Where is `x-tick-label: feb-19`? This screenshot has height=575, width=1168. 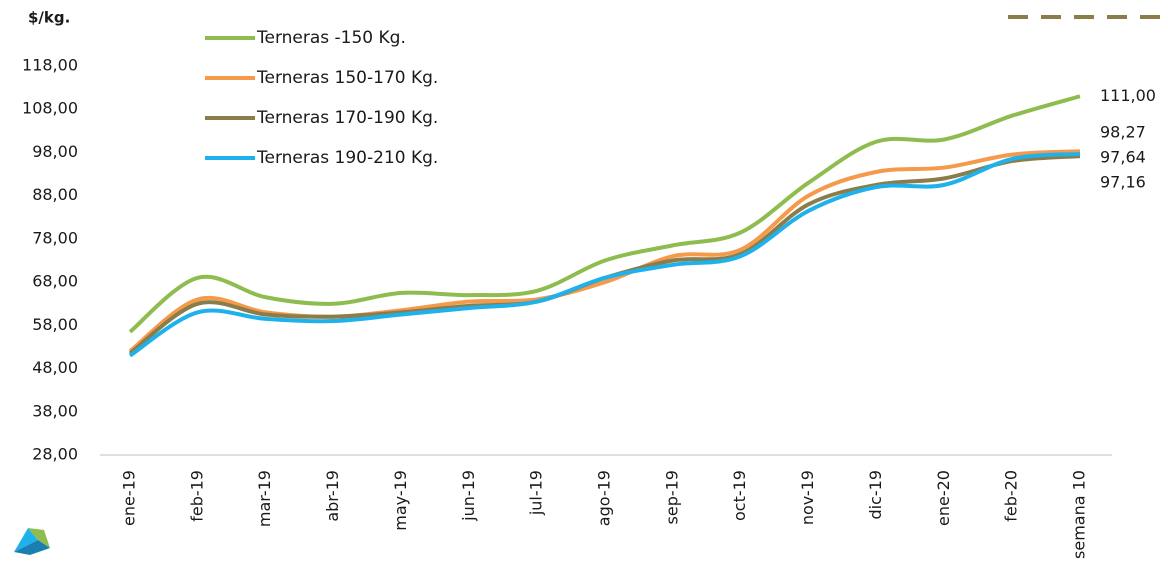
x-tick-label: feb-19 is located at coordinates (196, 496).